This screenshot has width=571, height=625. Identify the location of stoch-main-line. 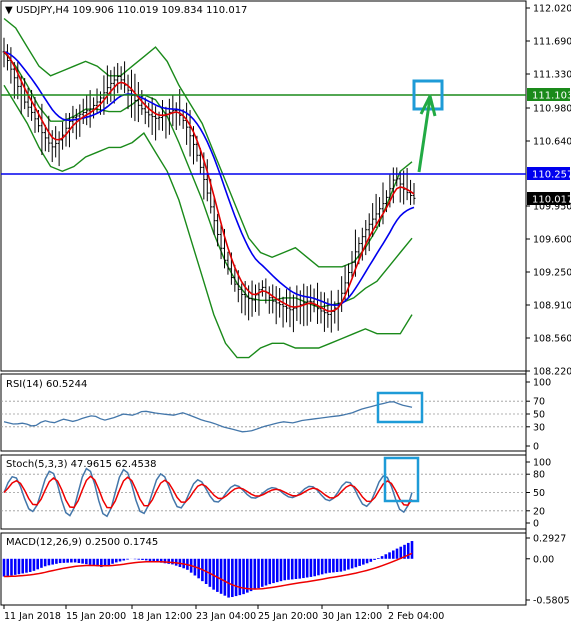
(208, 492).